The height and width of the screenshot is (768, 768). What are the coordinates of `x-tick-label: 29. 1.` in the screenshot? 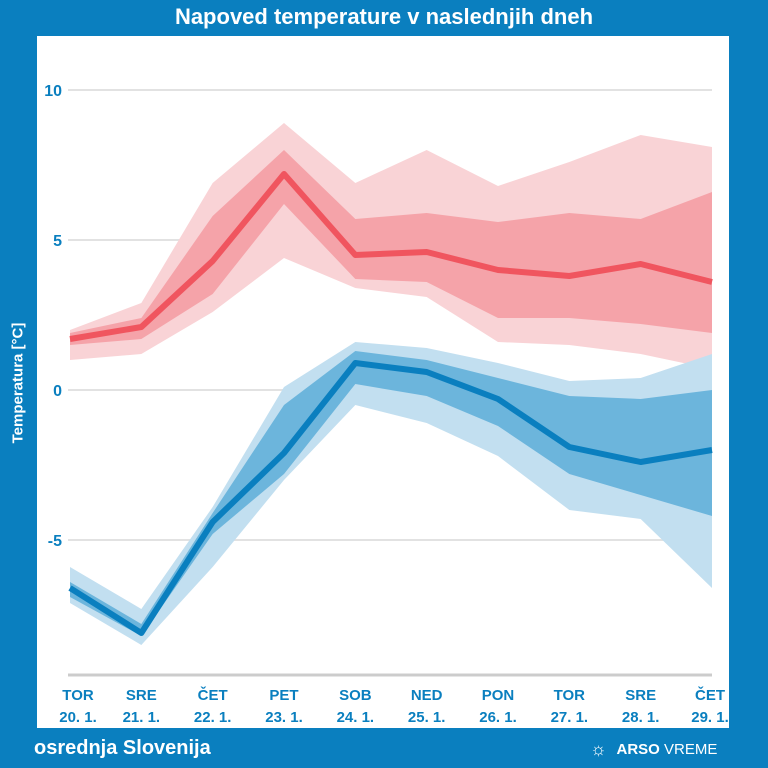 It's located at (710, 717).